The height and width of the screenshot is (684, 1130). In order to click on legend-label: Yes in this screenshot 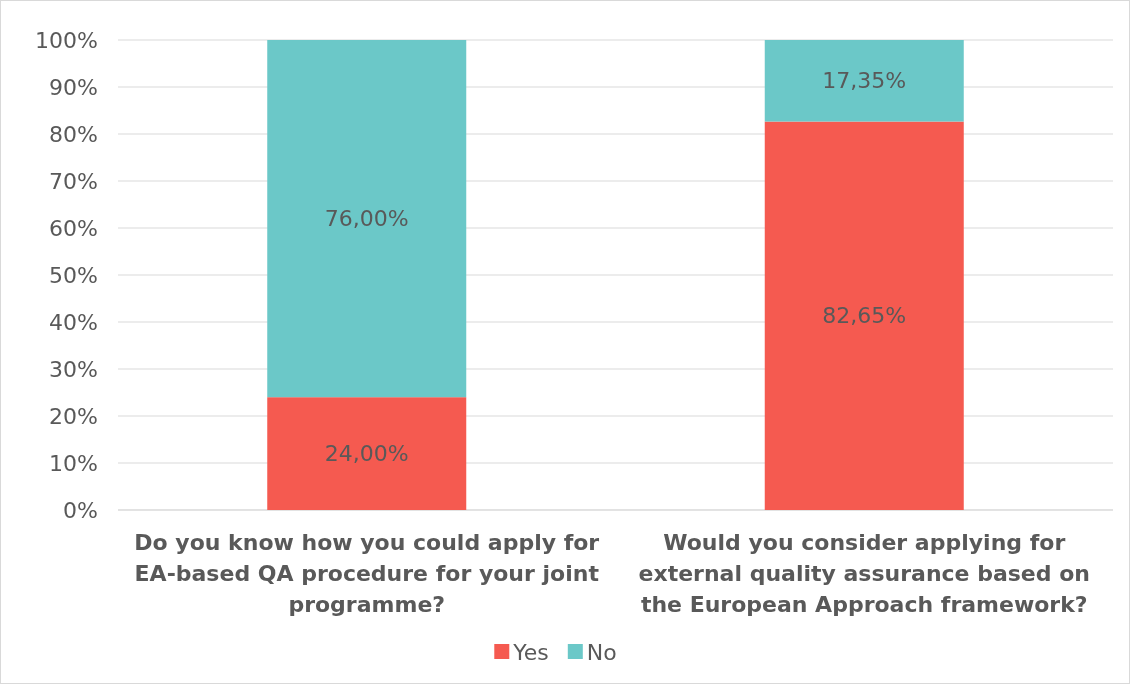, I will do `click(530, 652)`.